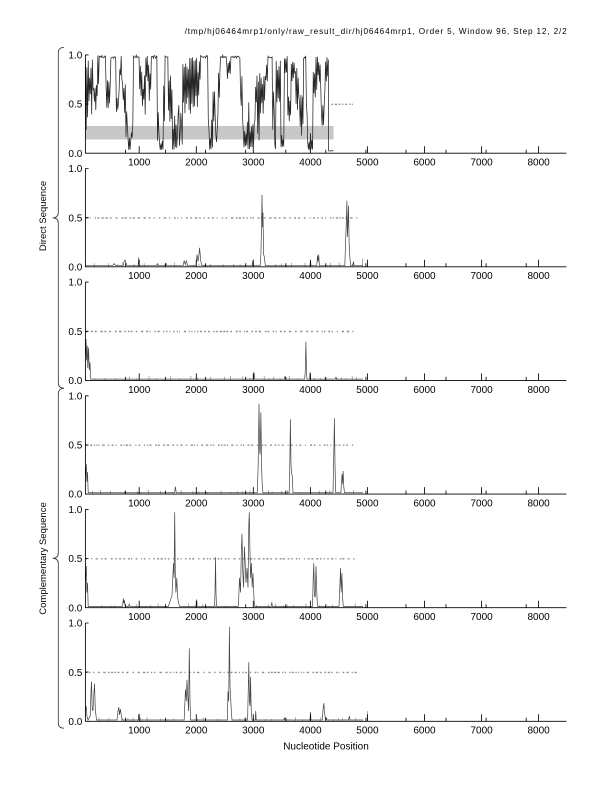 Image resolution: width=612 pixels, height=797 pixels. I want to click on svg-text: Direct Sequence, so click(43, 216).